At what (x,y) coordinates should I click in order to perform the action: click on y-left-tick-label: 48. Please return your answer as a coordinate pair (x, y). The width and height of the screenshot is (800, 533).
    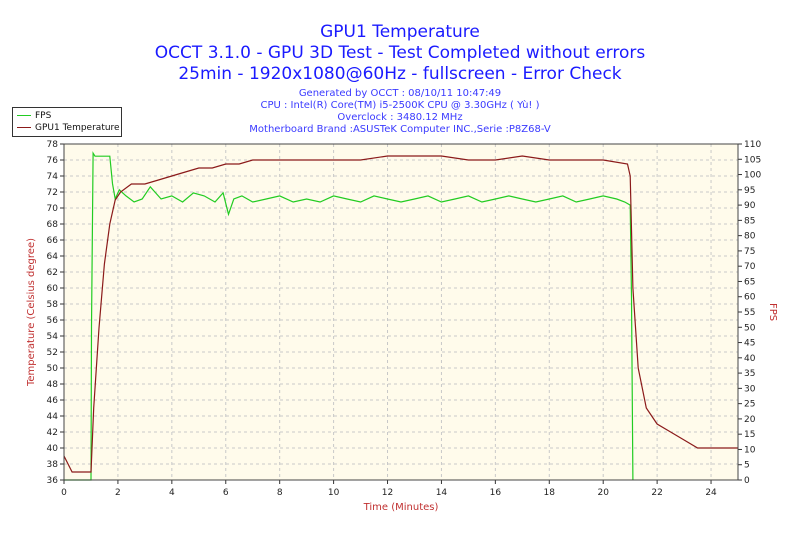
    Looking at the image, I should click on (53, 385).